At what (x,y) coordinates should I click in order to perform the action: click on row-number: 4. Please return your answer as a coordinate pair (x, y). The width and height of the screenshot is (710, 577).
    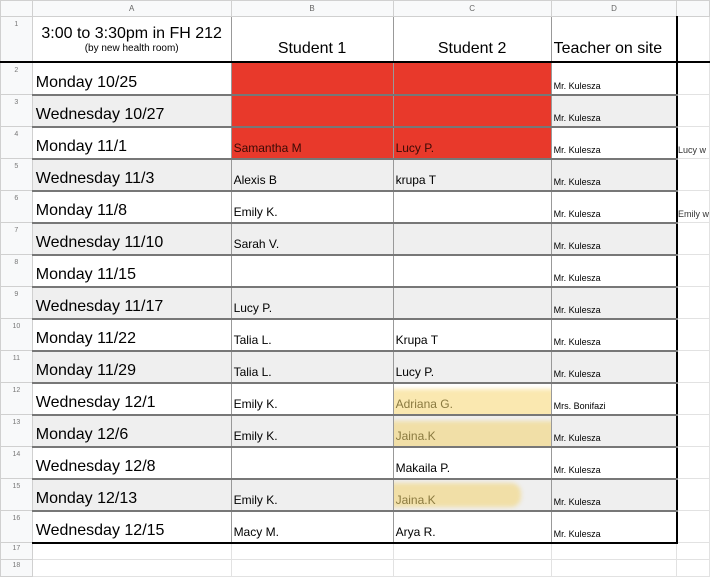
    Looking at the image, I should click on (16, 142).